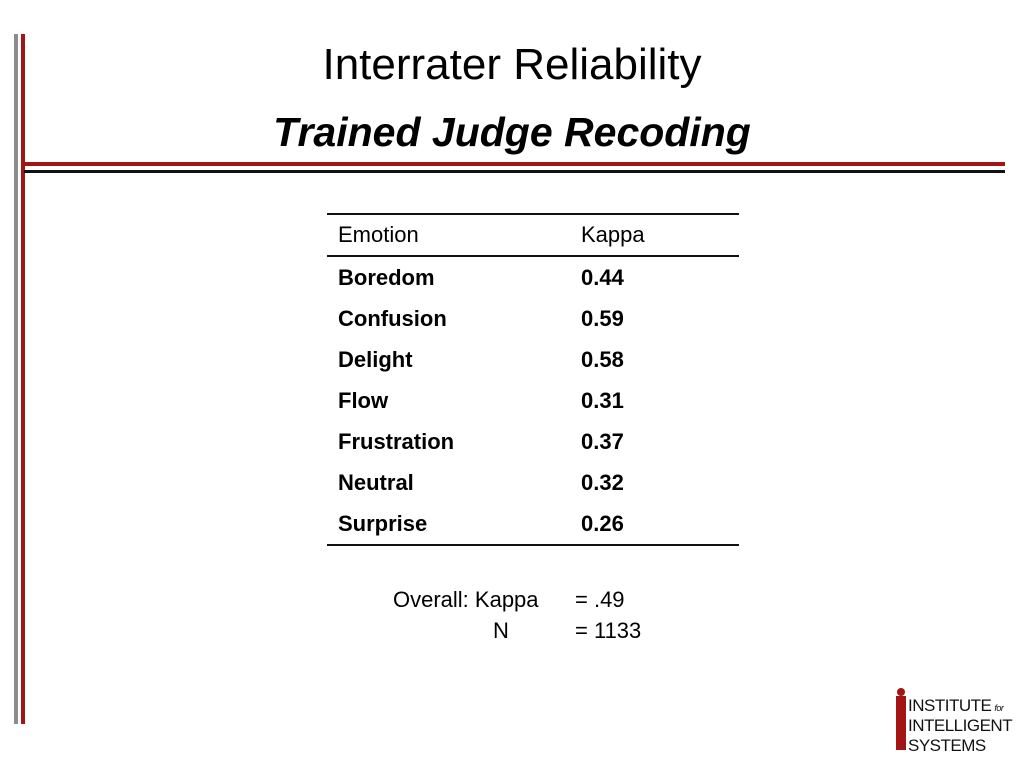  Describe the element at coordinates (501, 630) in the screenshot. I see `overall-n-label: N` at that location.